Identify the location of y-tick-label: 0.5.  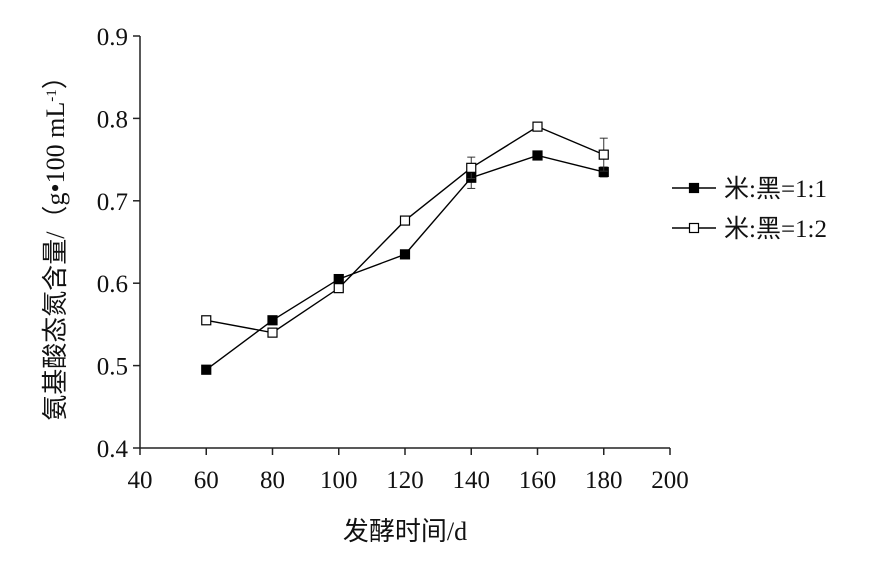
(112, 367).